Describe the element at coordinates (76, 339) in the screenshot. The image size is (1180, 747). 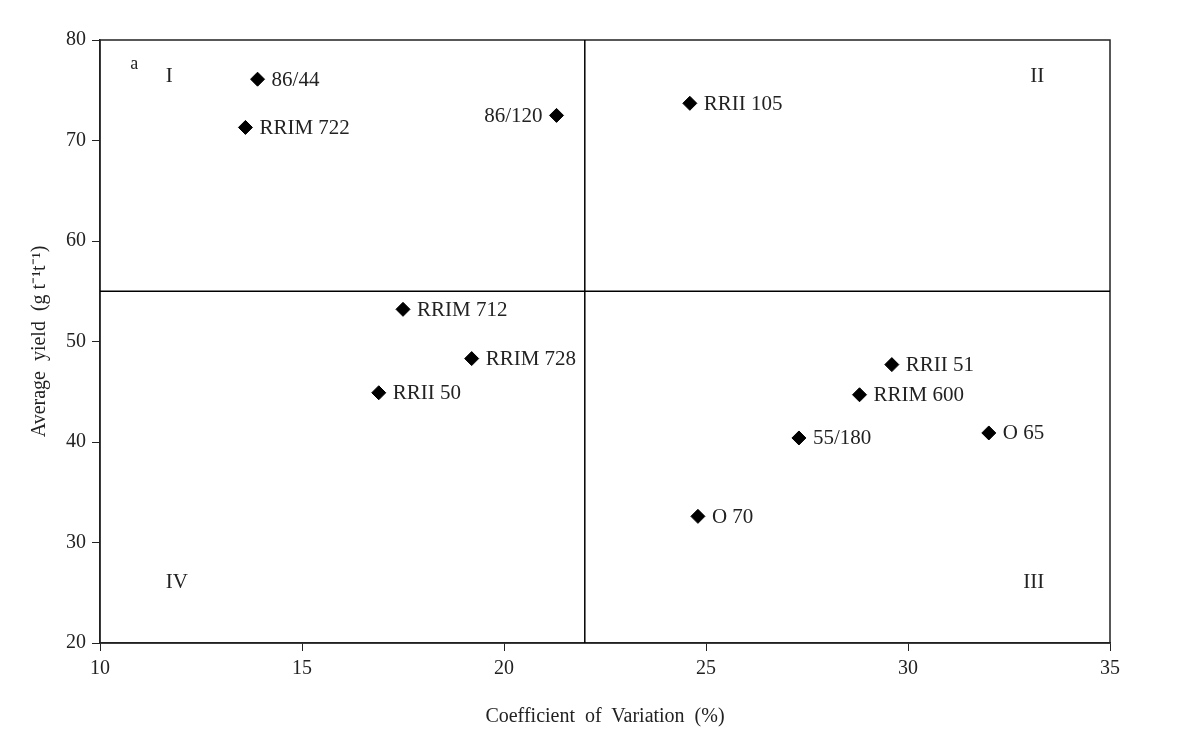
I see `y-tick-label: 50` at that location.